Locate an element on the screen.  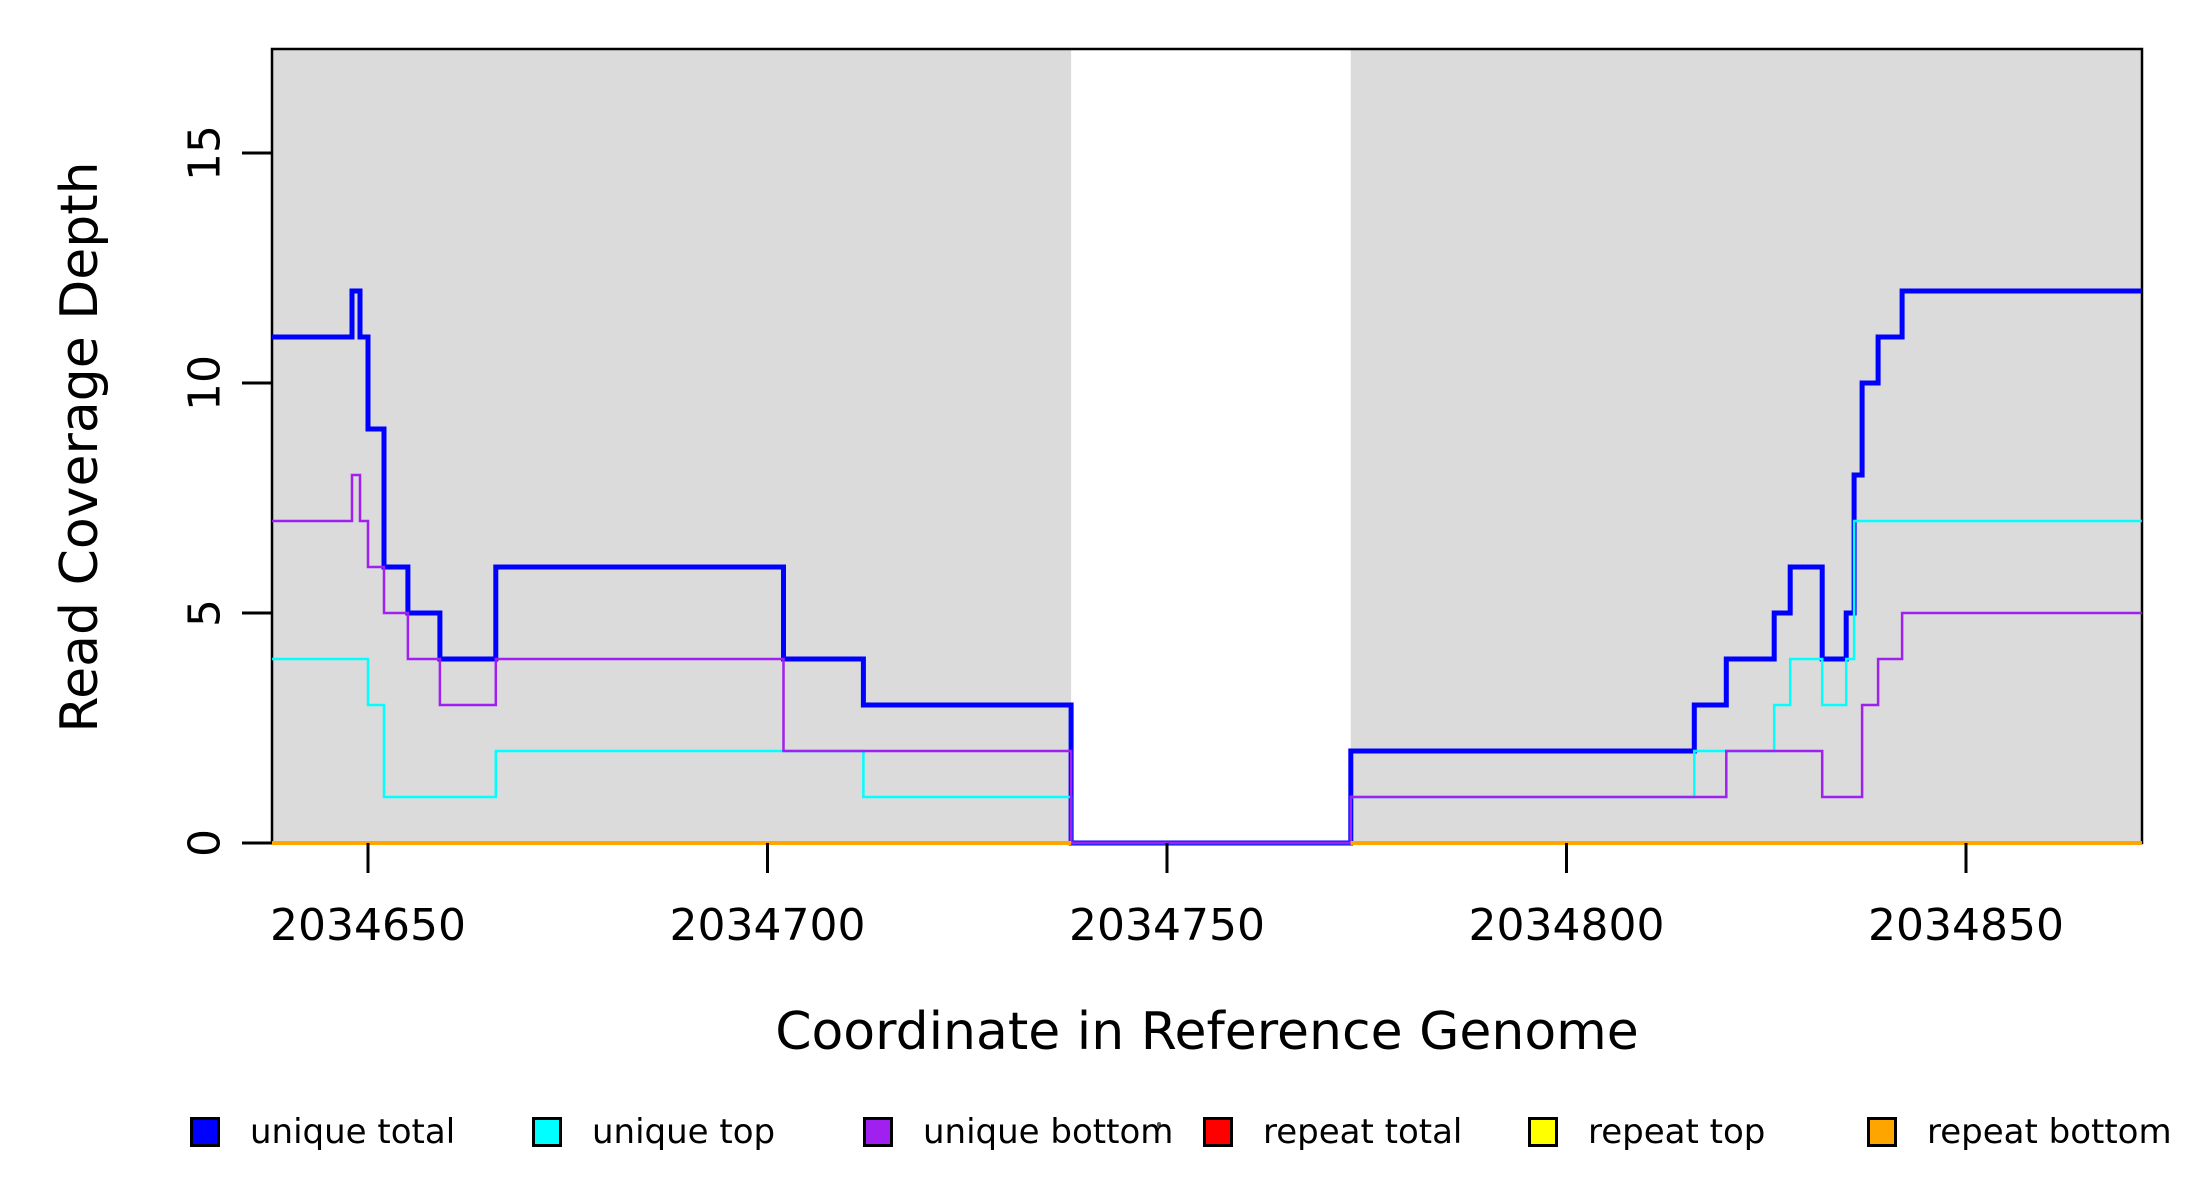
x-axis-title: Coordinate in Reference Genome is located at coordinates (1207, 1032).